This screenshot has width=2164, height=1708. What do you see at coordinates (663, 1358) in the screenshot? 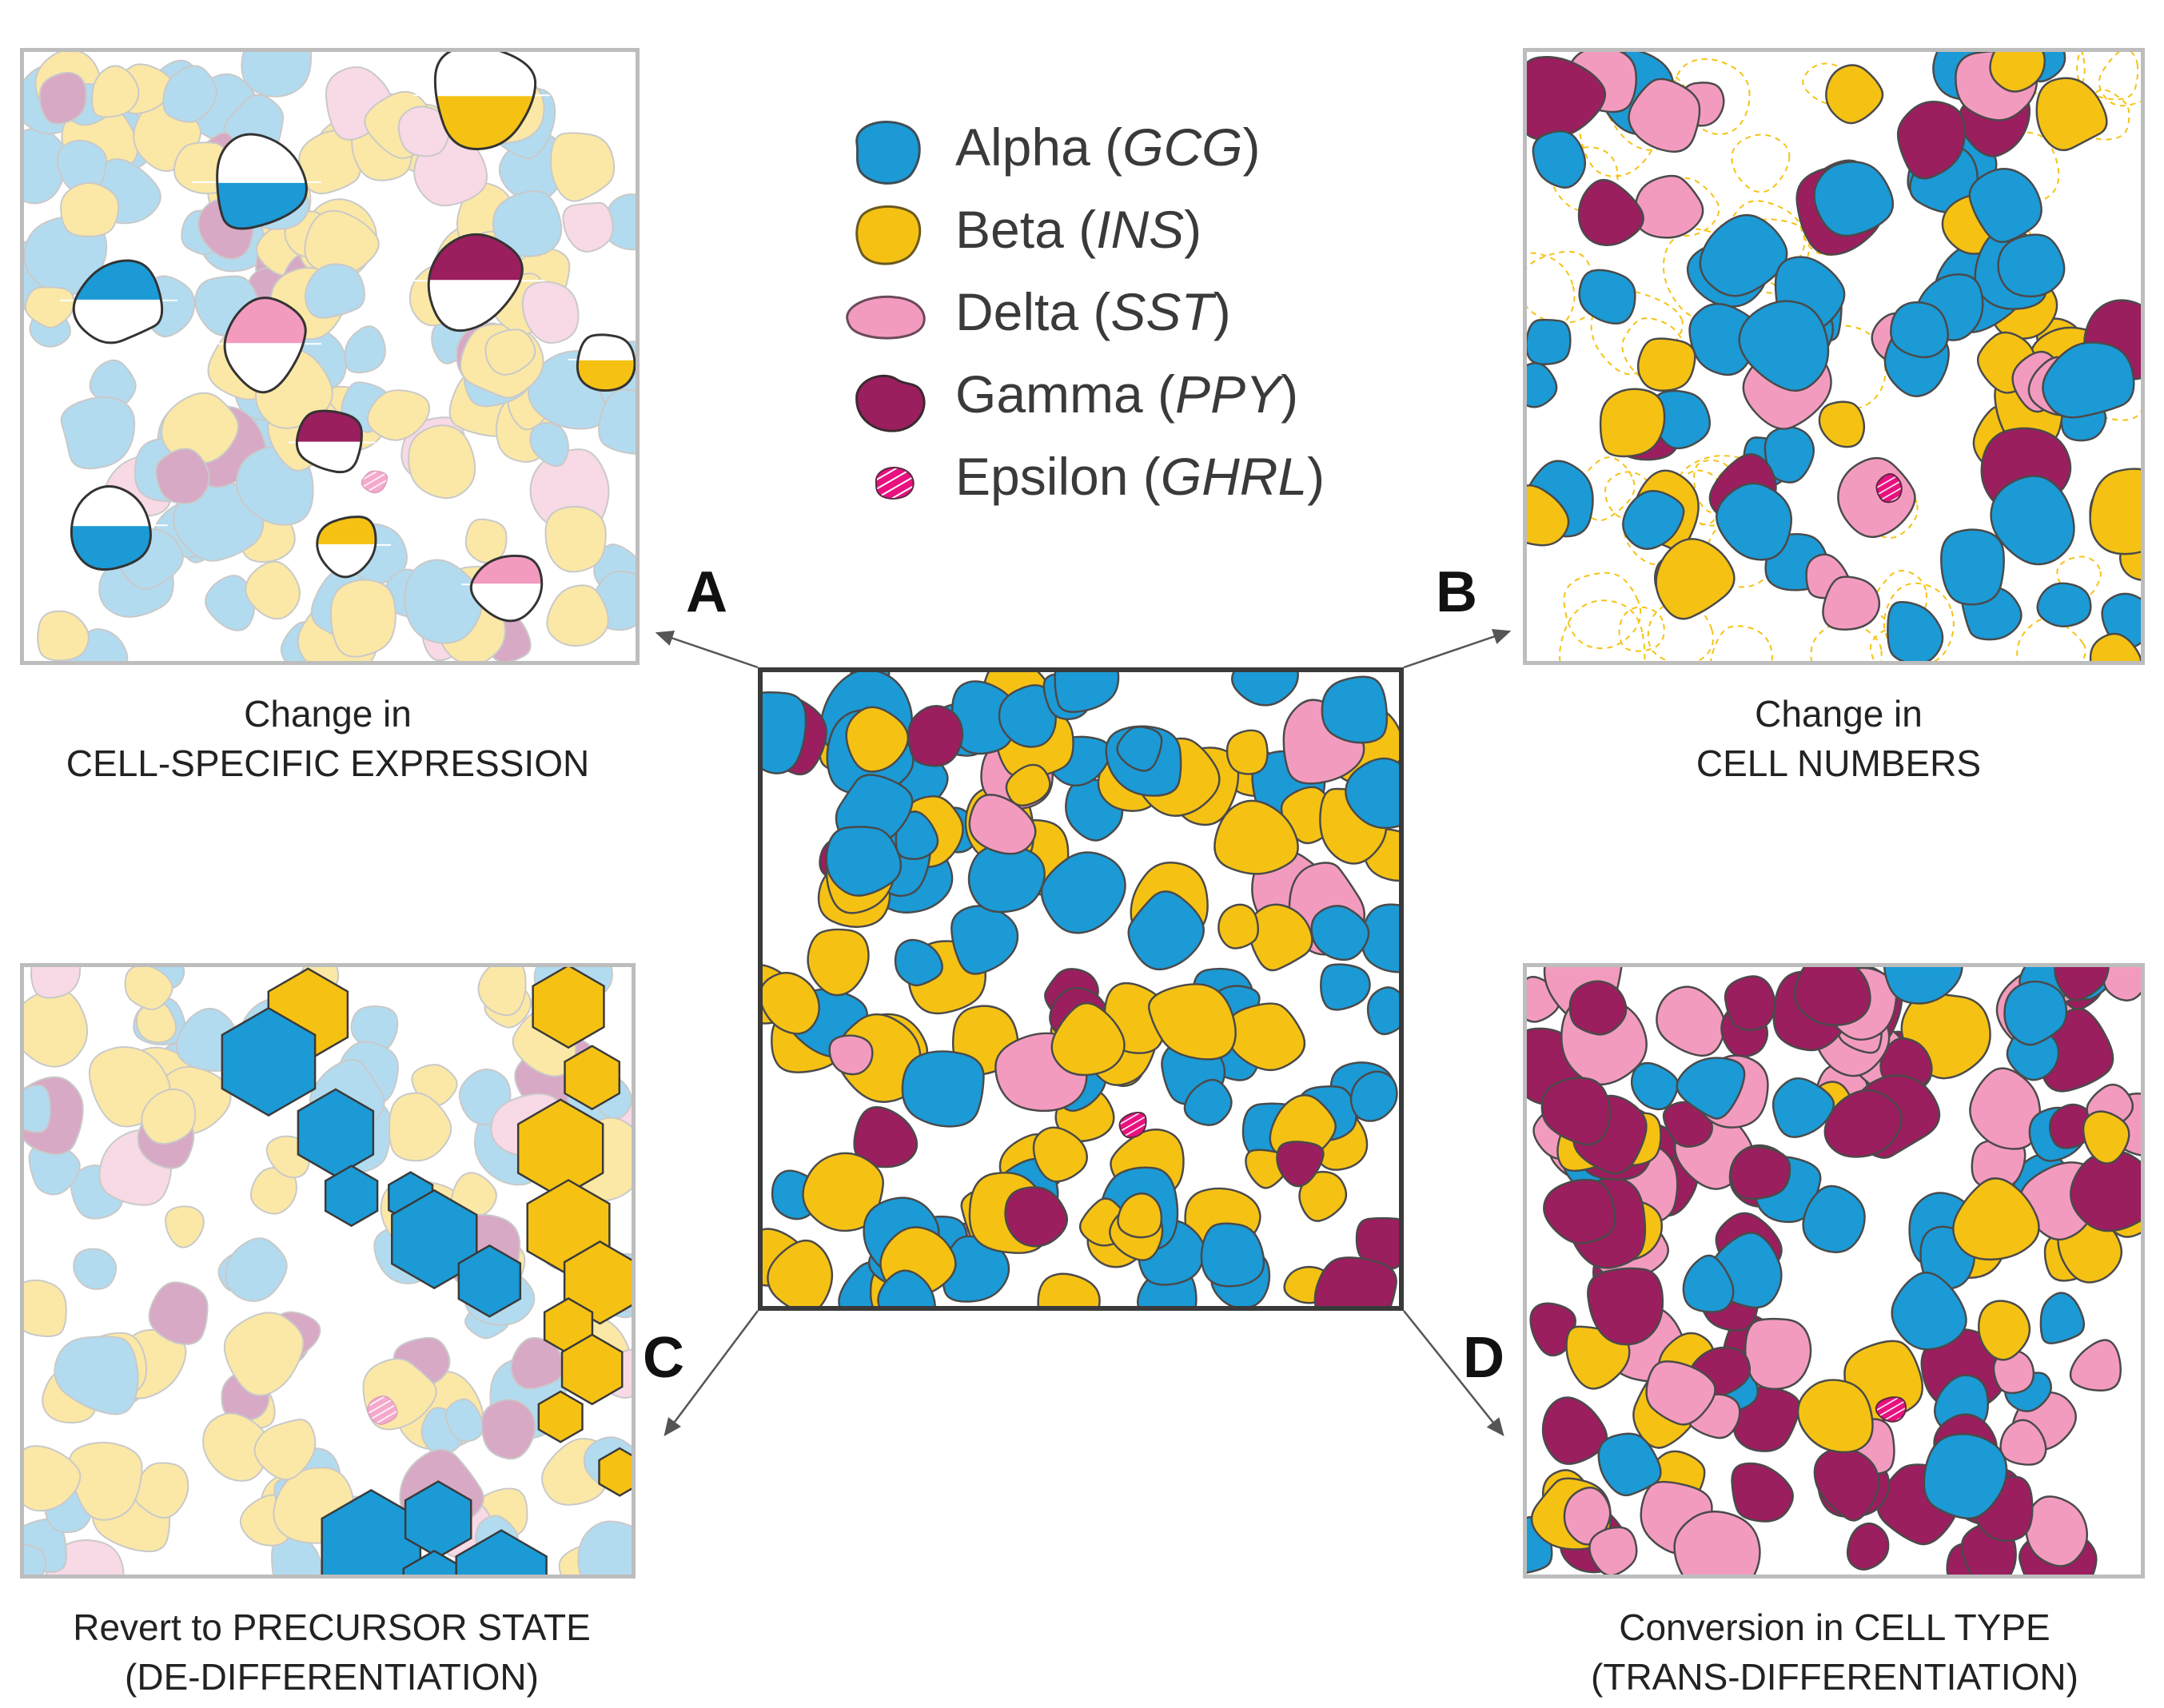
I see `panel-c-letter: C` at bounding box center [663, 1358].